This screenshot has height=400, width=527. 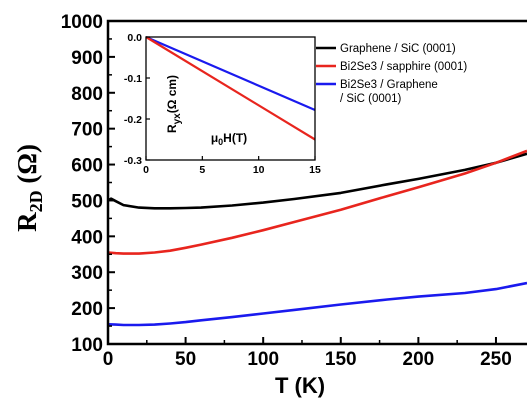 I want to click on inset-x-tick-label: 10, so click(x=259, y=170).